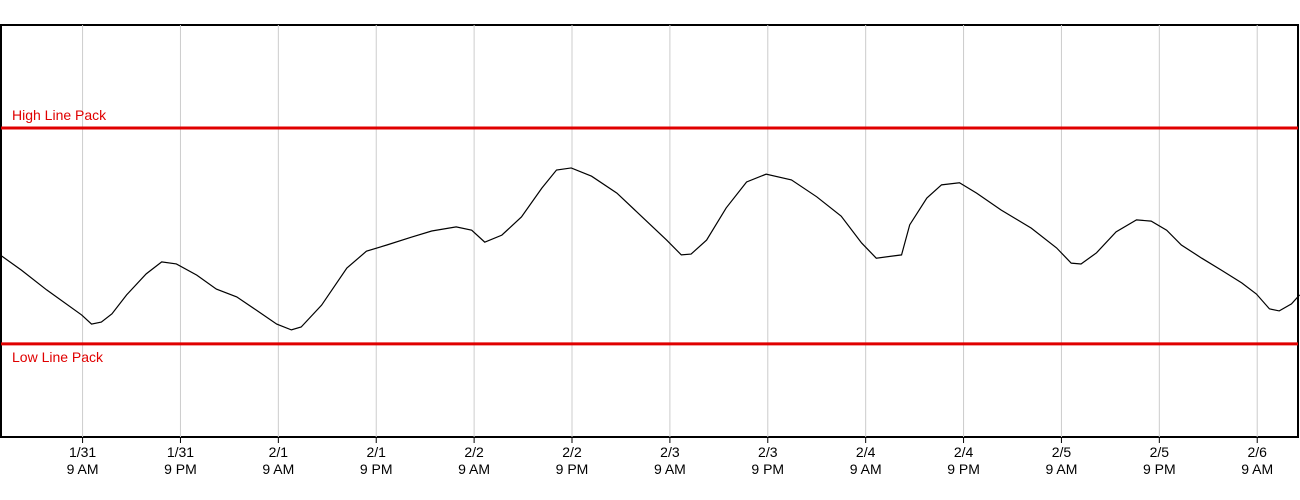 This screenshot has height=500, width=1300. Describe the element at coordinates (58, 357) in the screenshot. I see `reference-label: Low Line Pack` at that location.